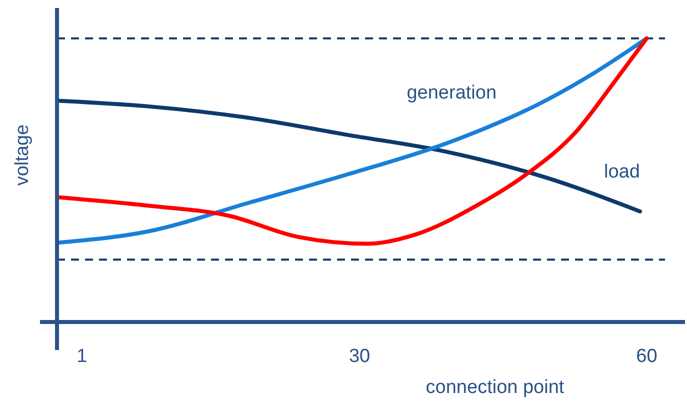 This screenshot has height=401, width=687. Describe the element at coordinates (451, 93) in the screenshot. I see `series-label: generation` at that location.